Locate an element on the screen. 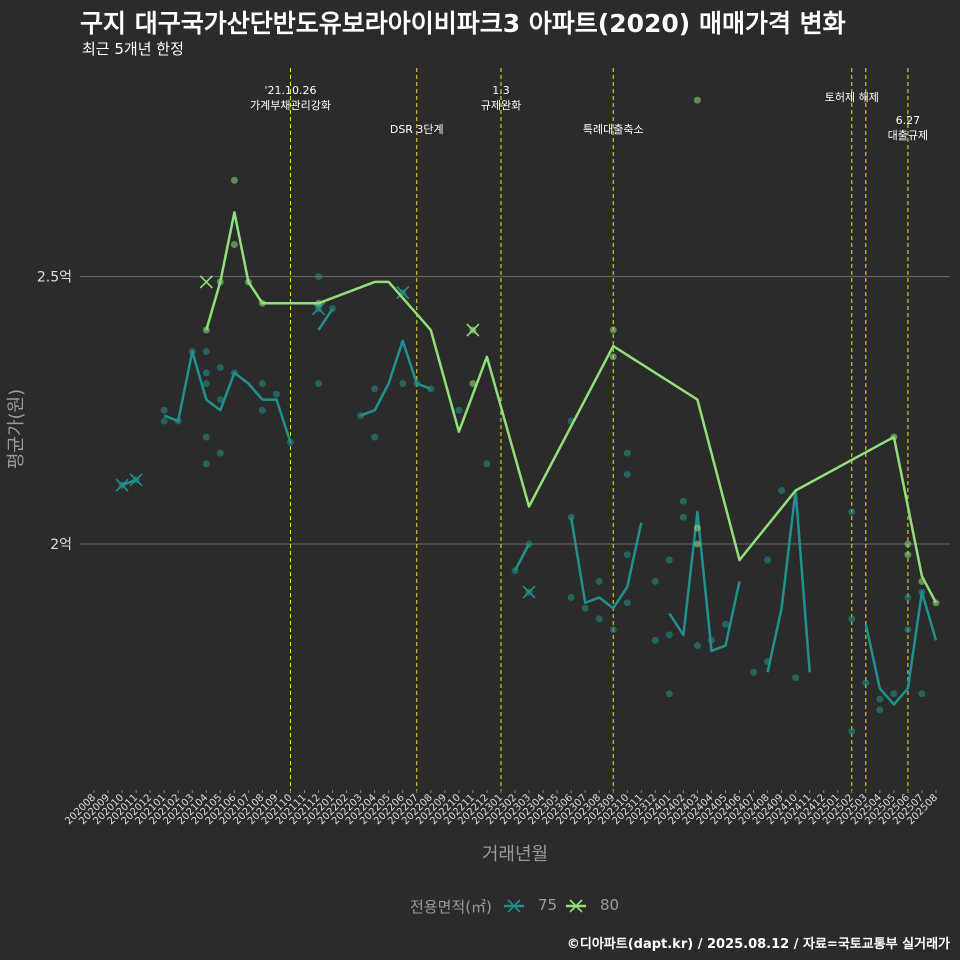 This screenshot has width=960, height=960. x-axis-title: 거래년월 is located at coordinates (515, 854).